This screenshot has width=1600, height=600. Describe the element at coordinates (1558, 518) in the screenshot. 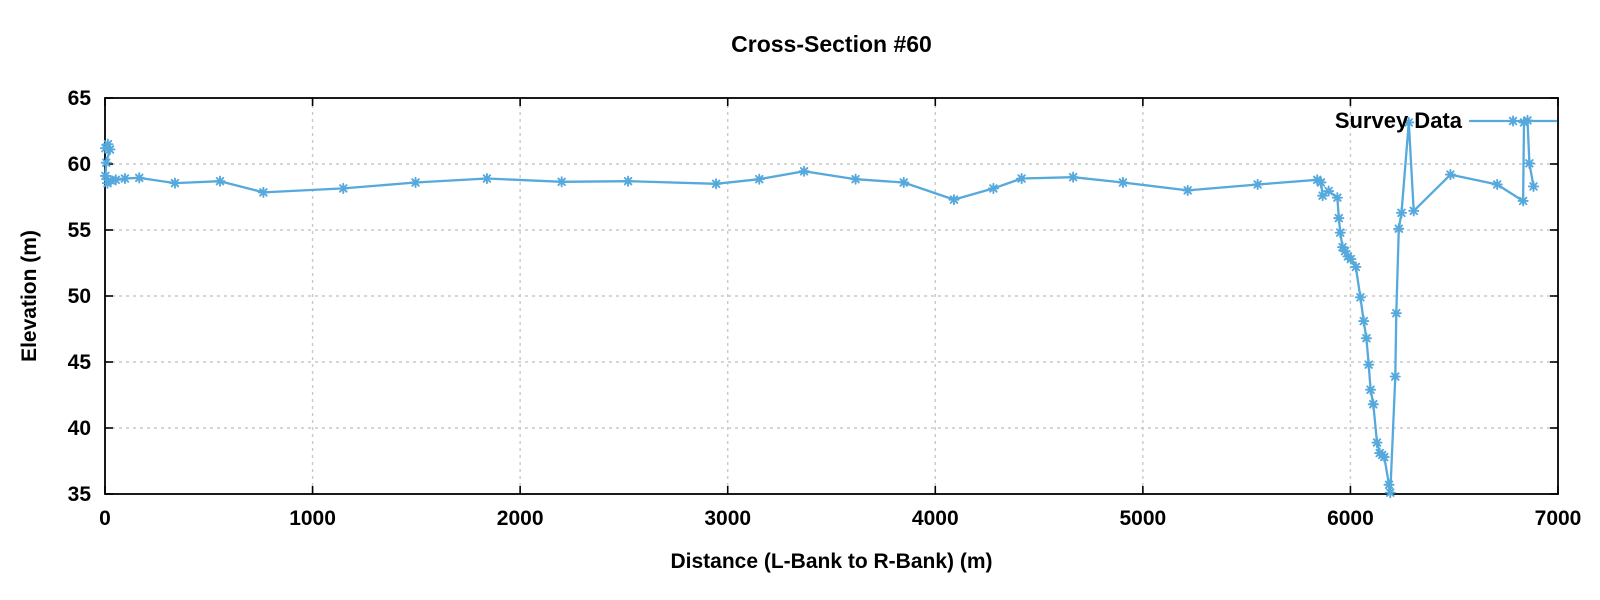

I see `x-tick-label: 7000` at that location.